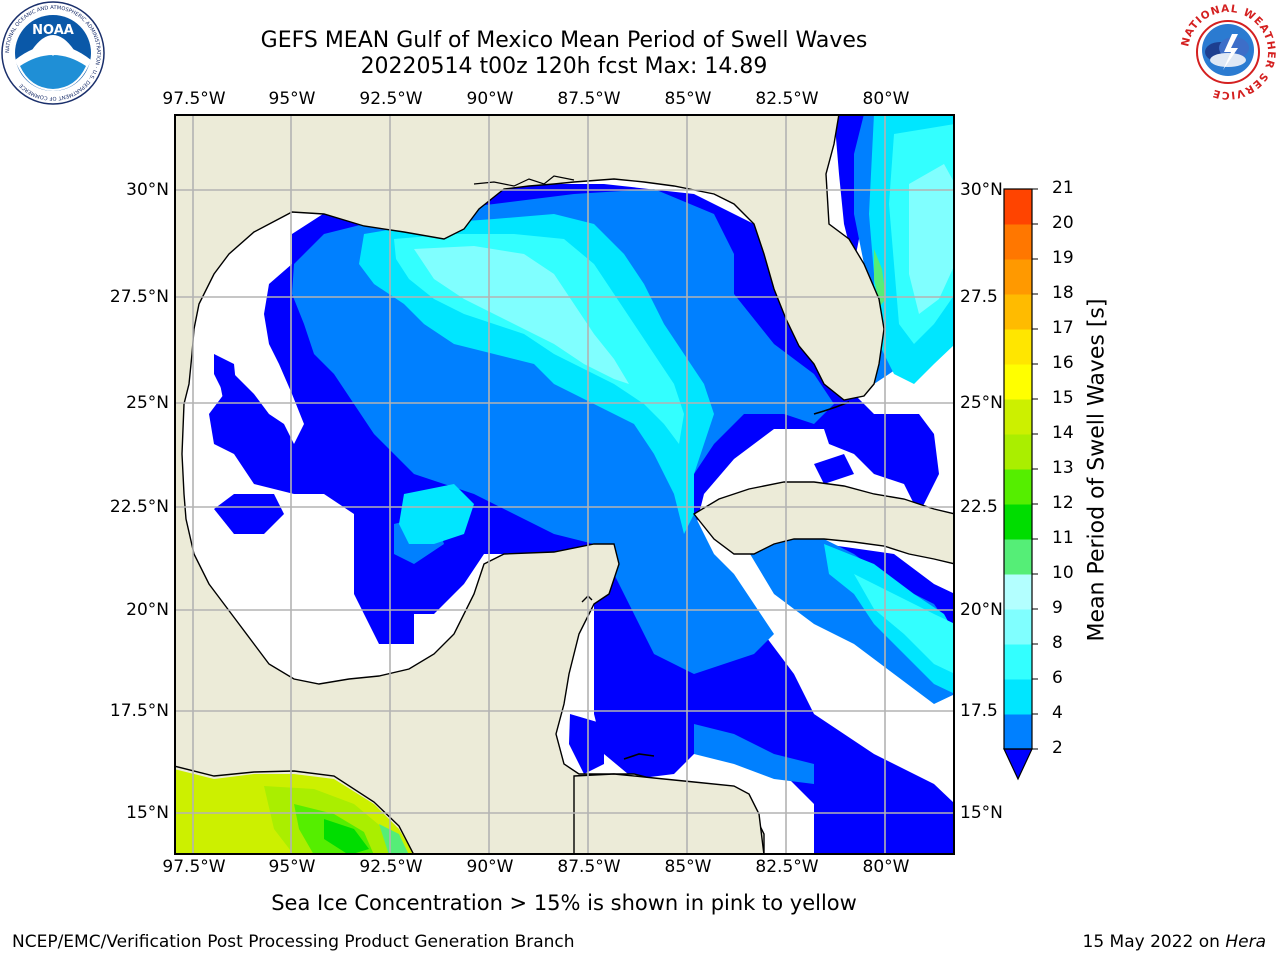 This screenshot has width=1280, height=960. Describe the element at coordinates (669, 813) in the screenshot. I see `land-central-america-south` at that location.